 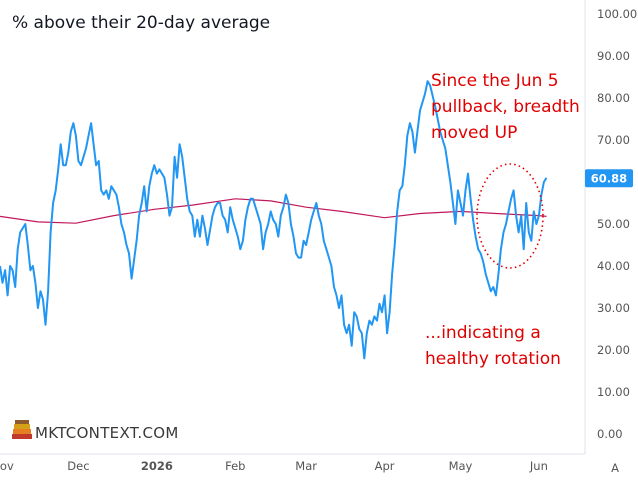 I want to click on last-value-badge-bg, so click(x=609, y=178).